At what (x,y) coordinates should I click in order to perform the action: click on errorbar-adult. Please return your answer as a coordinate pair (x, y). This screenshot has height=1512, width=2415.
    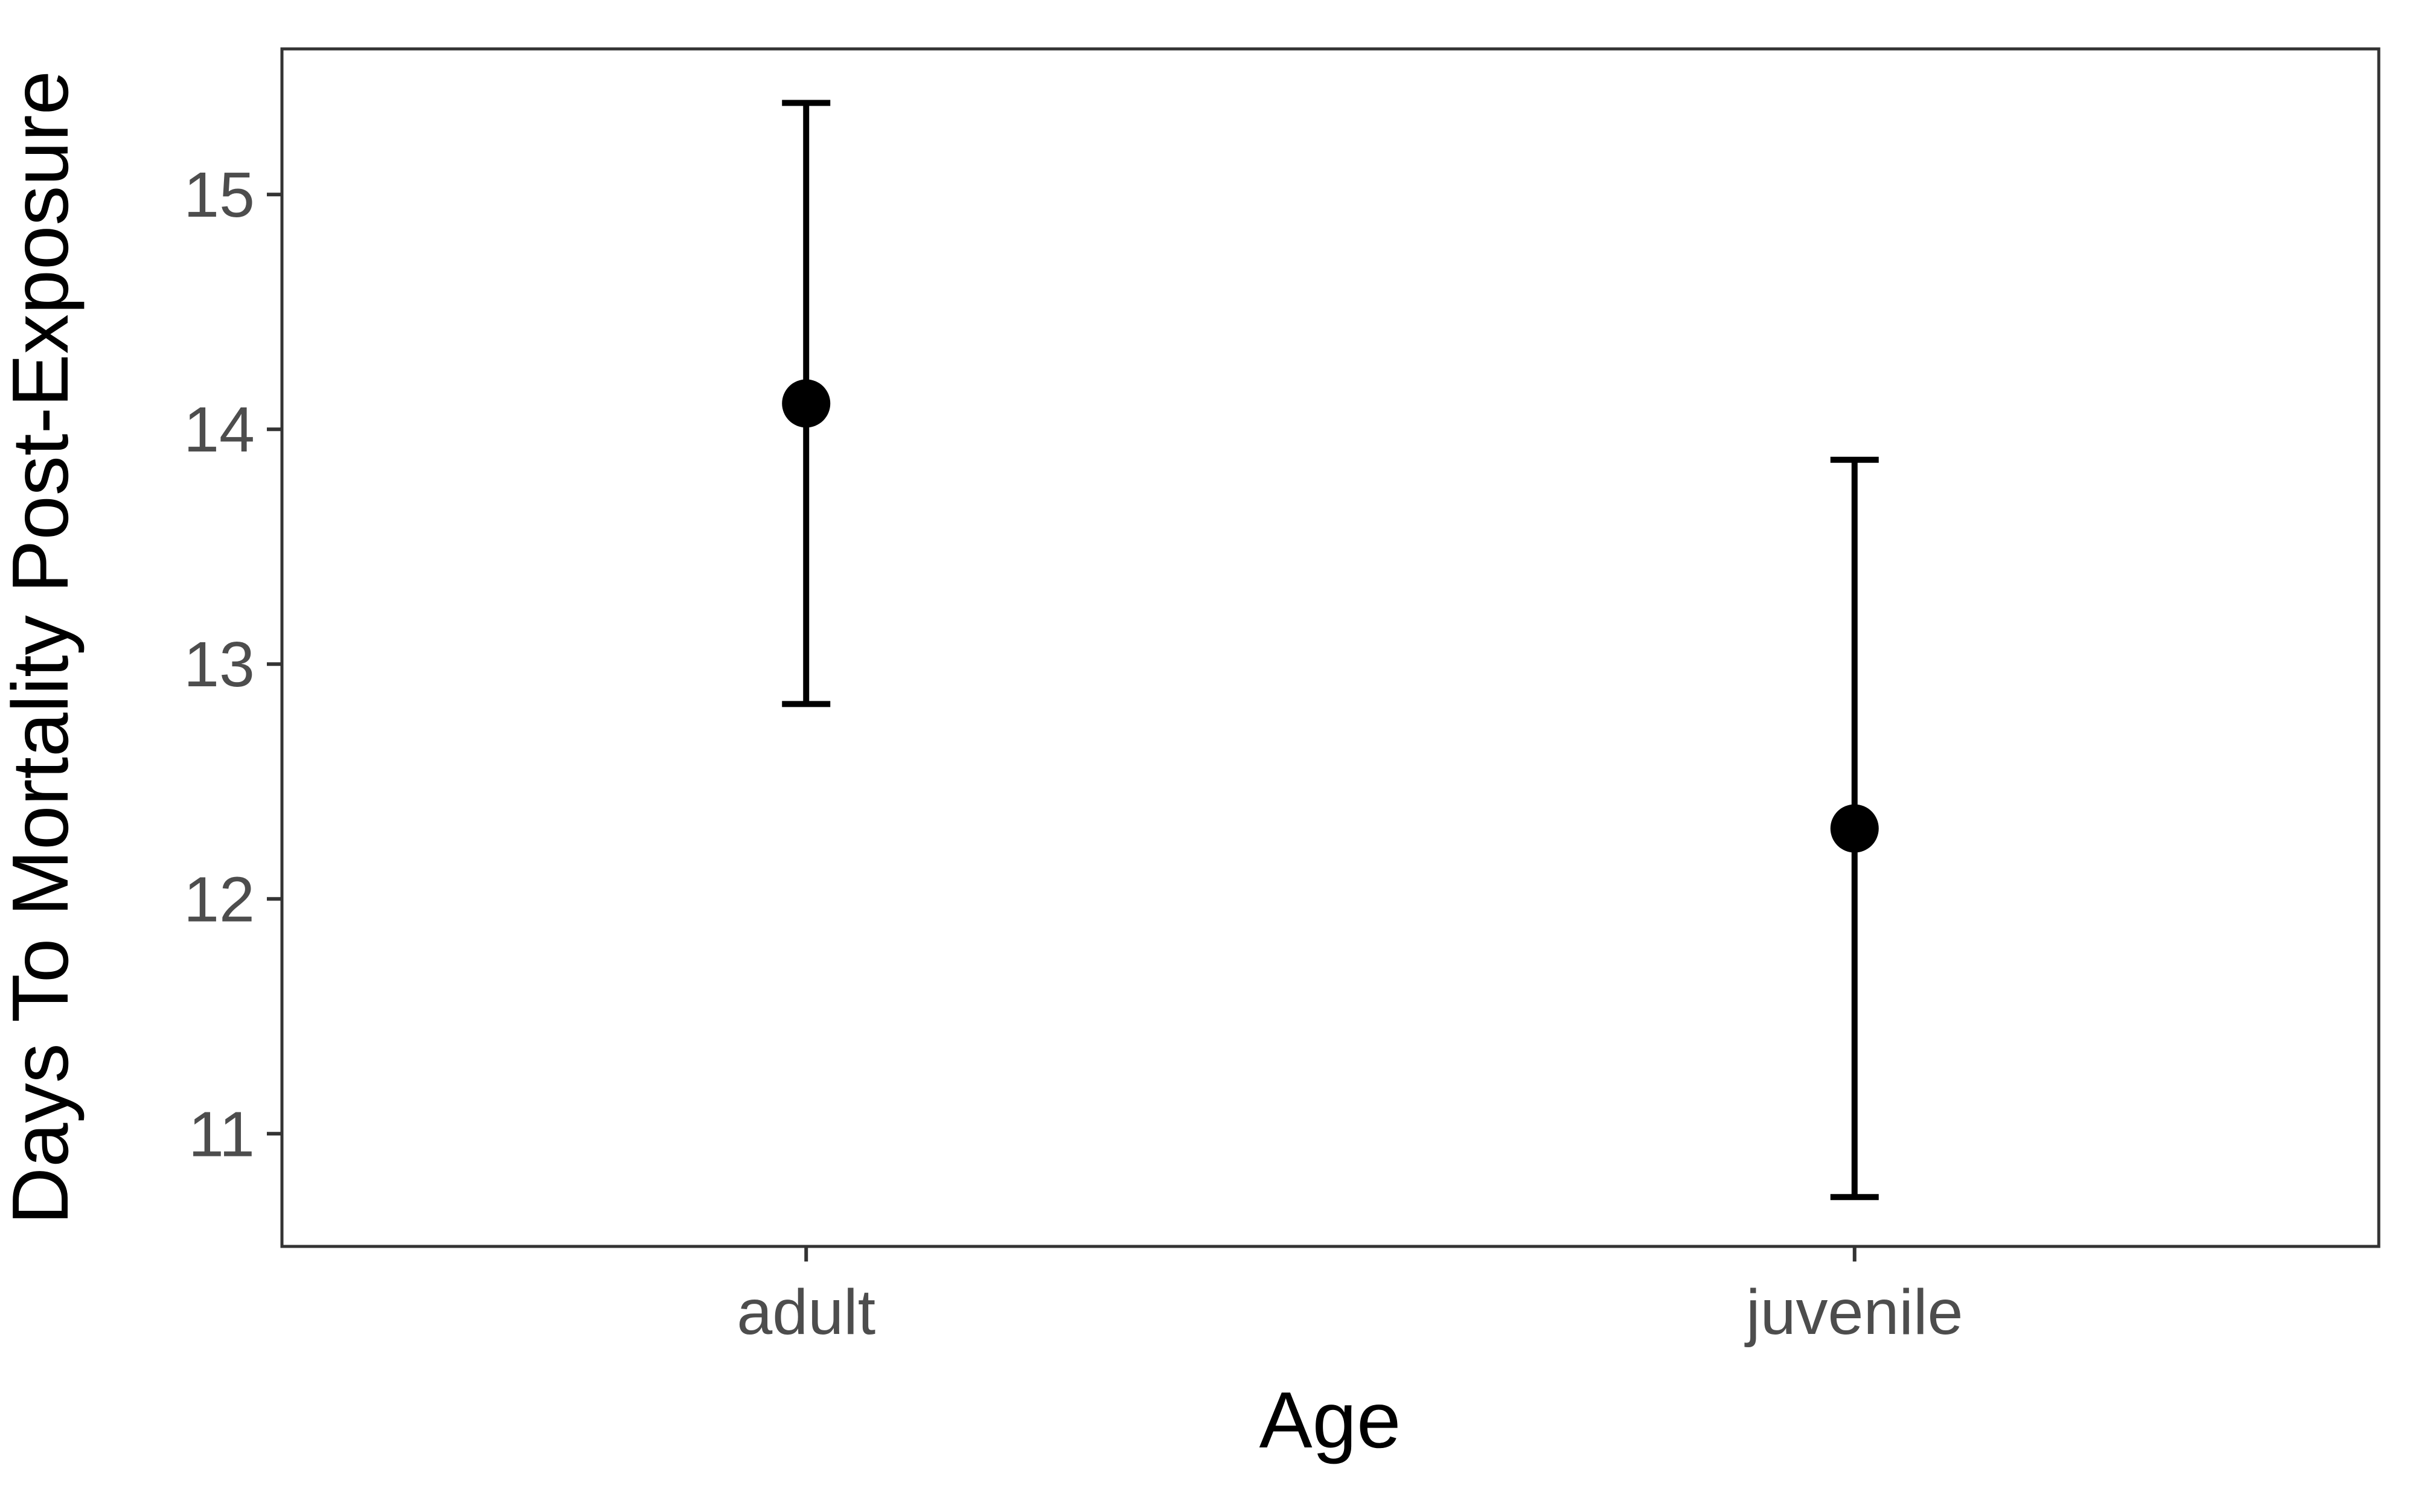
    Looking at the image, I should click on (807, 403).